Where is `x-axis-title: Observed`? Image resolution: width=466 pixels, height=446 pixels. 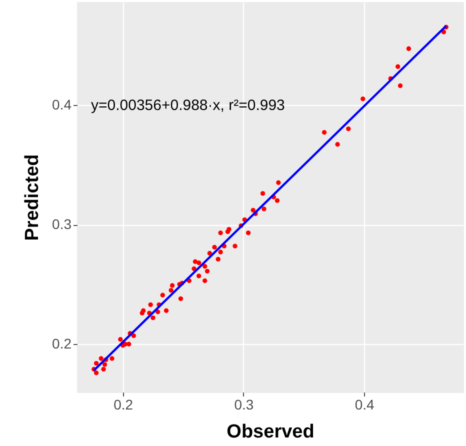
x-axis-title: Observed is located at coordinates (270, 432).